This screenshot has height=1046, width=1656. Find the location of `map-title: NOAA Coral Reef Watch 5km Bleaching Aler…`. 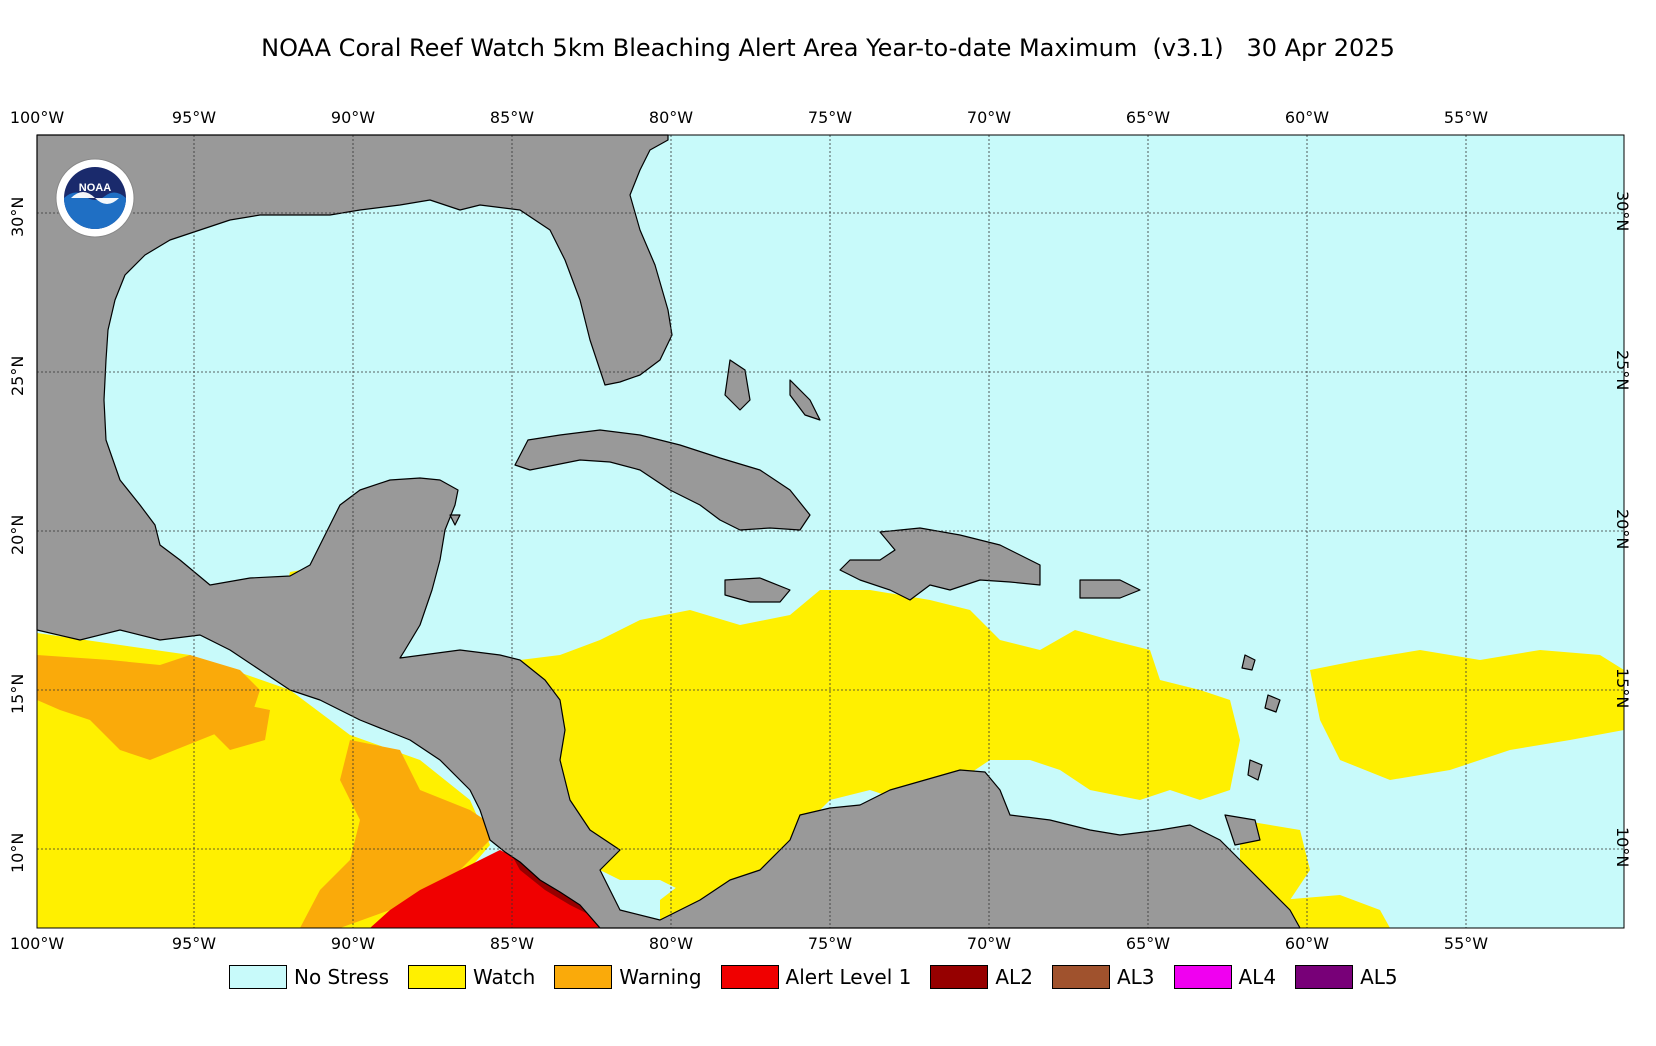

map-title: NOAA Coral Reef Watch 5km Bleaching Aler… is located at coordinates (828, 48).